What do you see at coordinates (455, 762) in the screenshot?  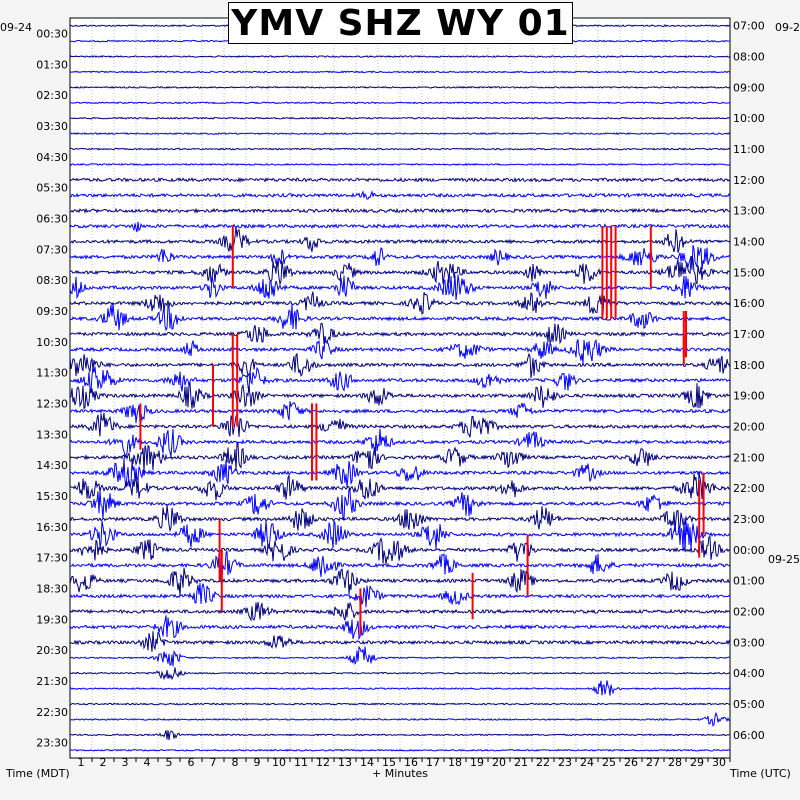 I see `x-tick-label: 18` at bounding box center [455, 762].